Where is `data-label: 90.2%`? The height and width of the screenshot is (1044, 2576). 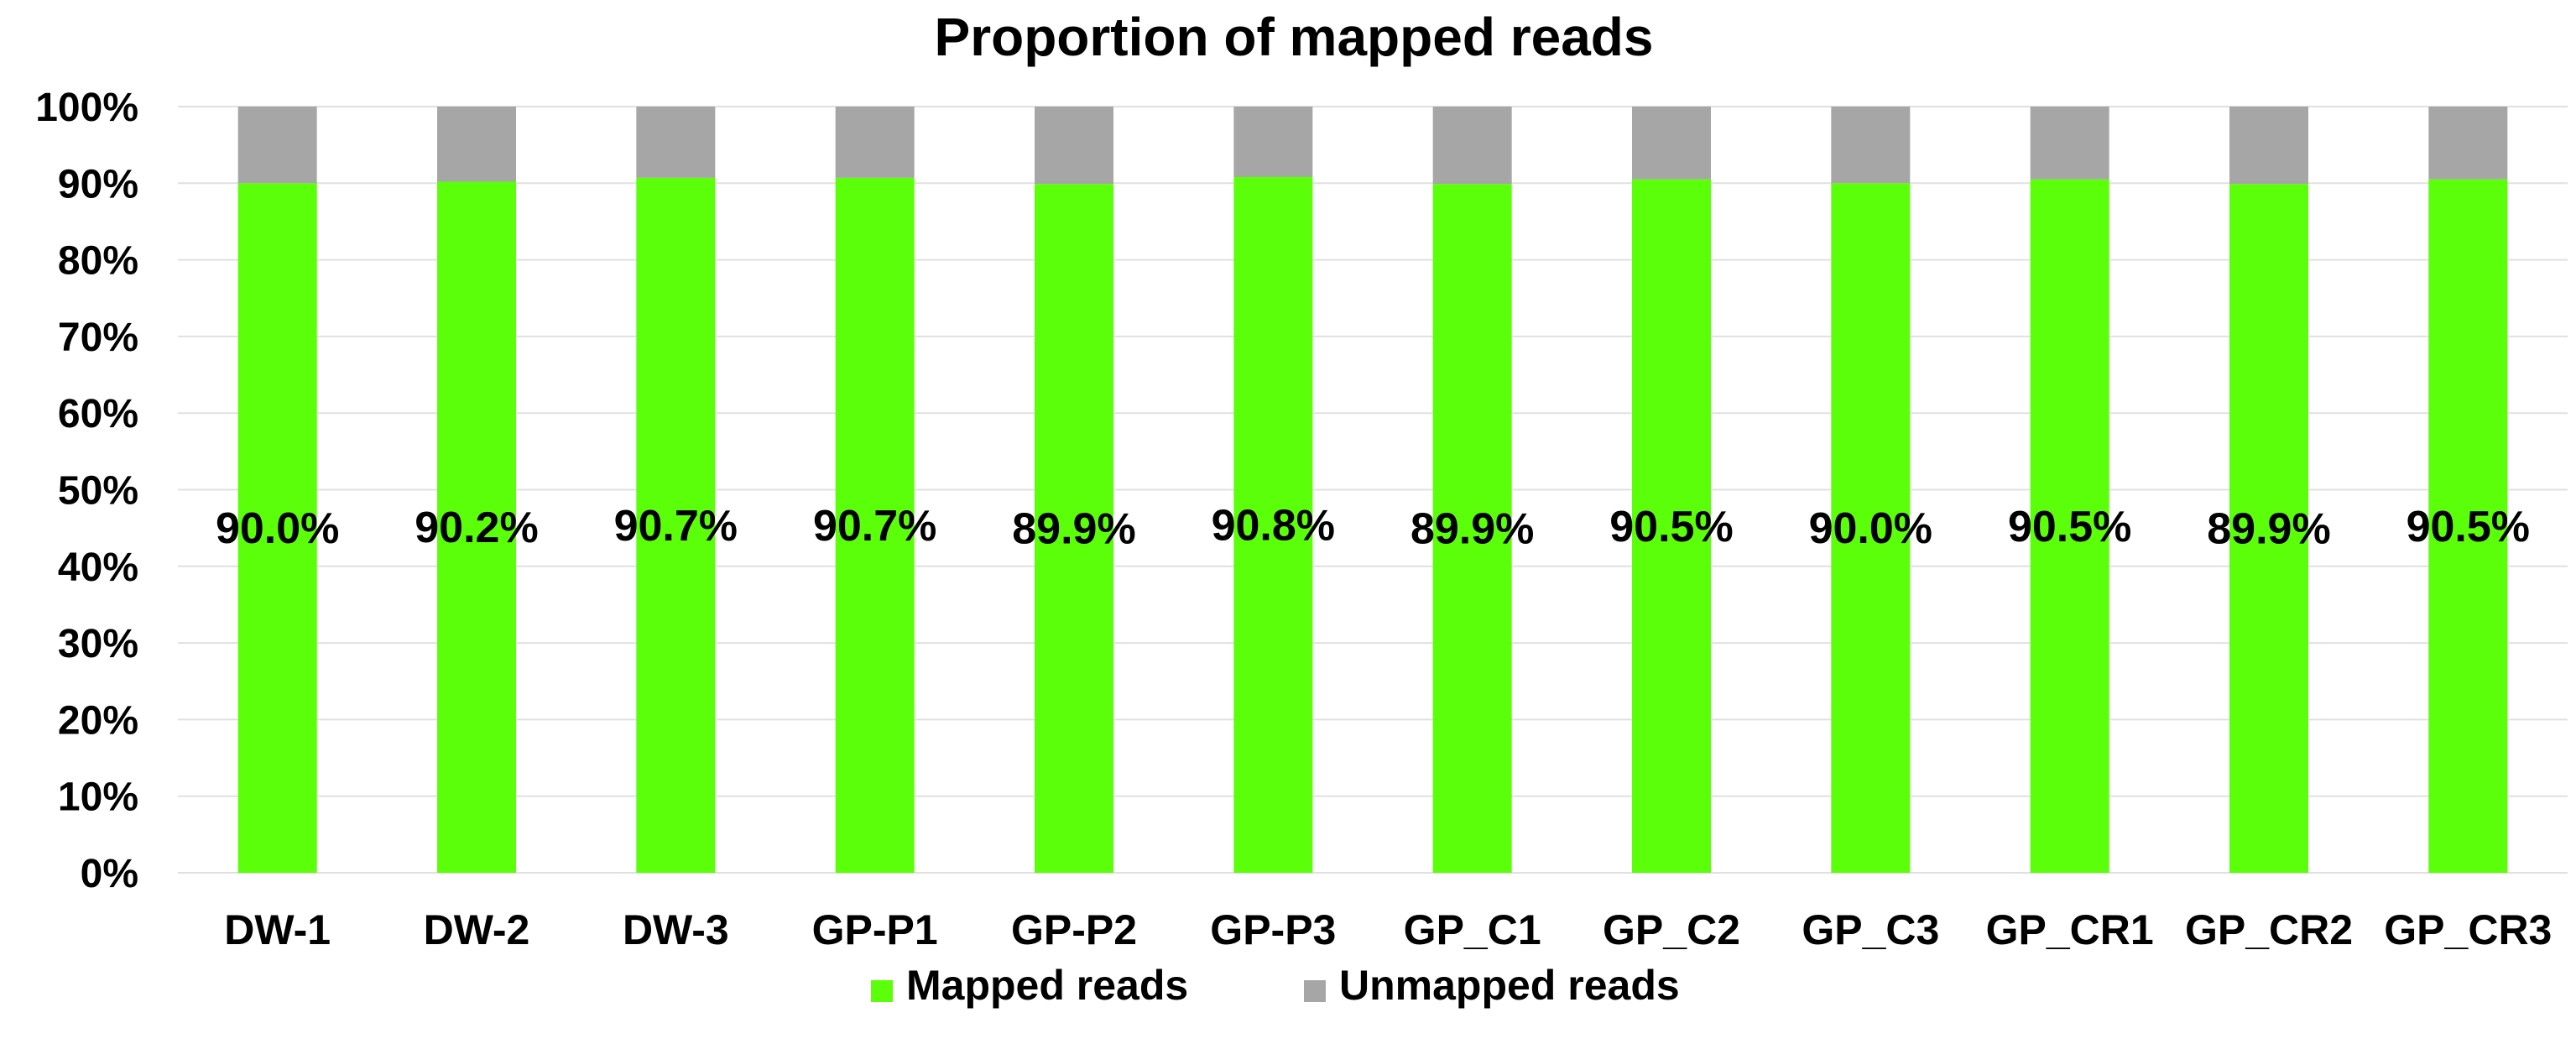
data-label: 90.2% is located at coordinates (476, 528).